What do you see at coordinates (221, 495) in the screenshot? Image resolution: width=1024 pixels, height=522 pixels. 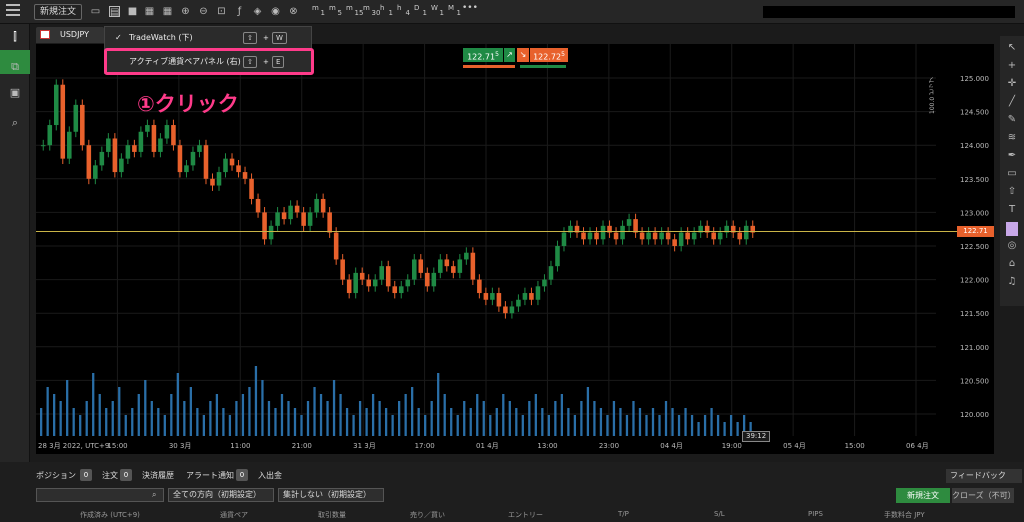 I see `direction-filter: 全ての方向（初期設定）` at bounding box center [221, 495].